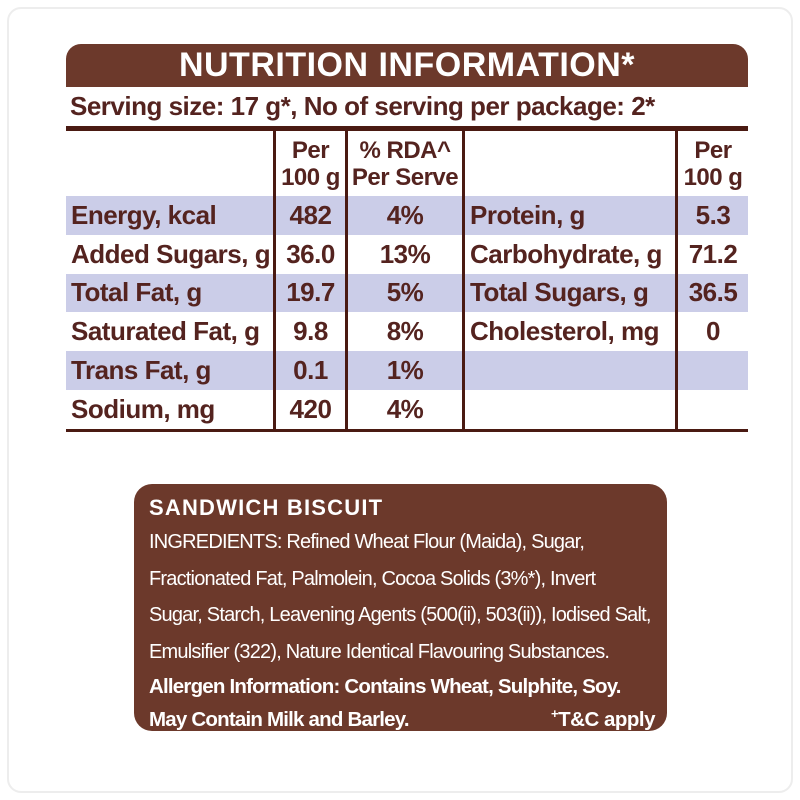 Image resolution: width=800 pixels, height=800 pixels. I want to click on row-value-carbohydrate-per100: 71.2, so click(713, 253).